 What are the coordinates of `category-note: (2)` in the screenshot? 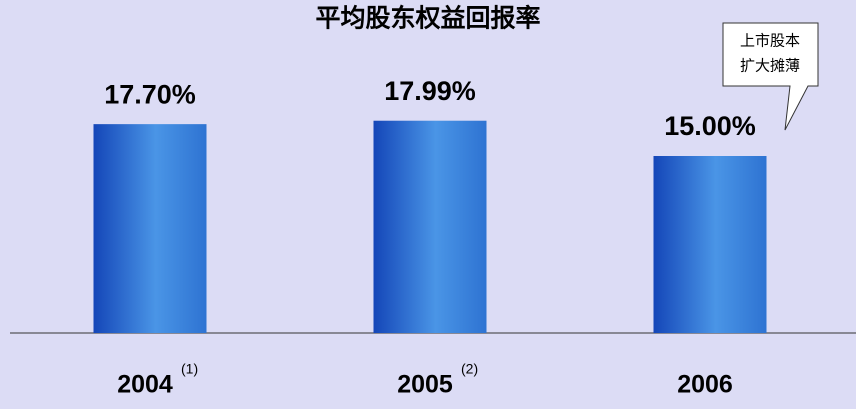 It's located at (469, 369).